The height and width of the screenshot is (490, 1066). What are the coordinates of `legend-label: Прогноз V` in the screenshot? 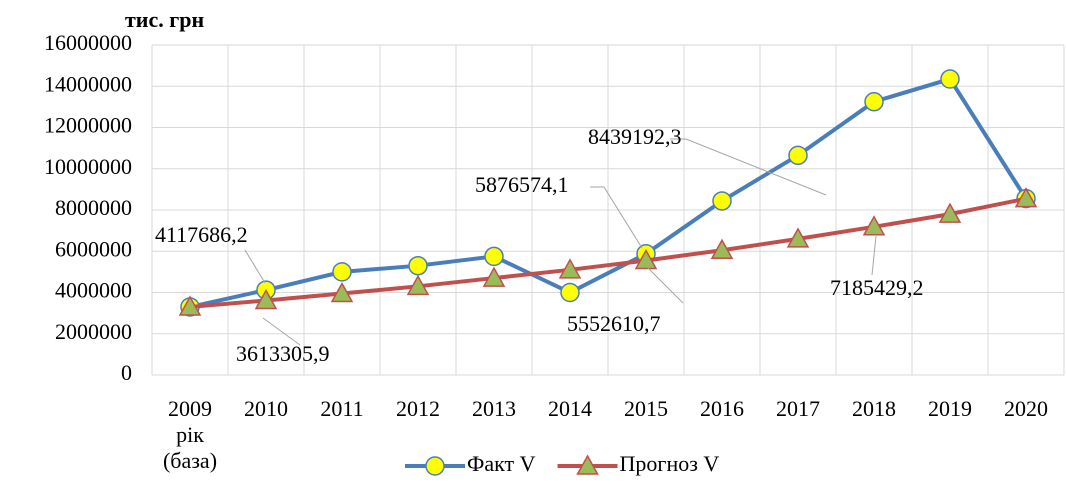 It's located at (670, 463).